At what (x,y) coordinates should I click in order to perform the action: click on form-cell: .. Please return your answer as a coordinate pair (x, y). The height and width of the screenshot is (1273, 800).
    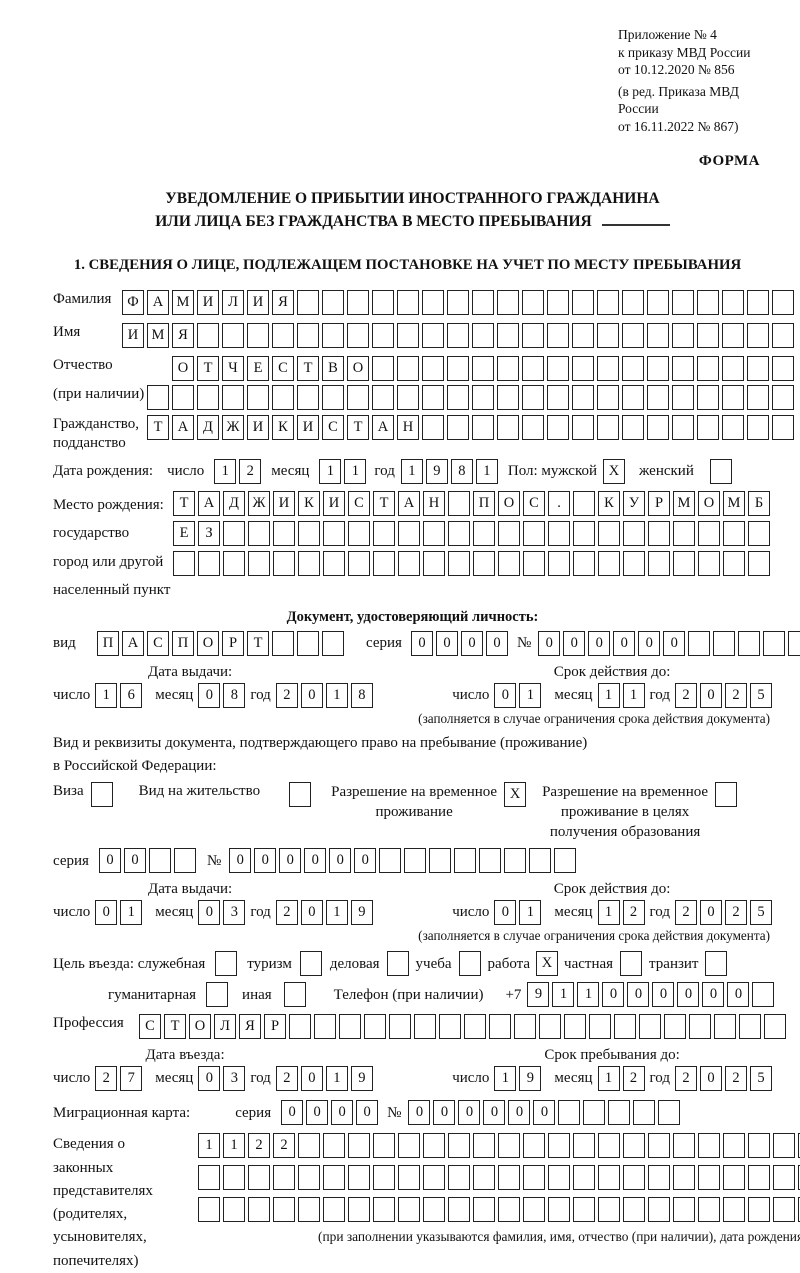
    Looking at the image, I should click on (559, 503).